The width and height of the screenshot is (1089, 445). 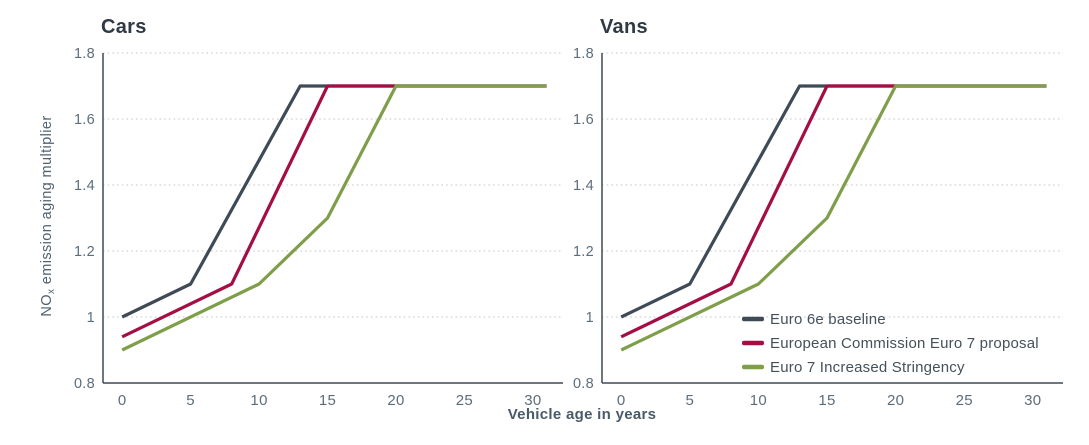 I want to click on y-axis-label: NOx emission aging multiplier, so click(x=48, y=215).